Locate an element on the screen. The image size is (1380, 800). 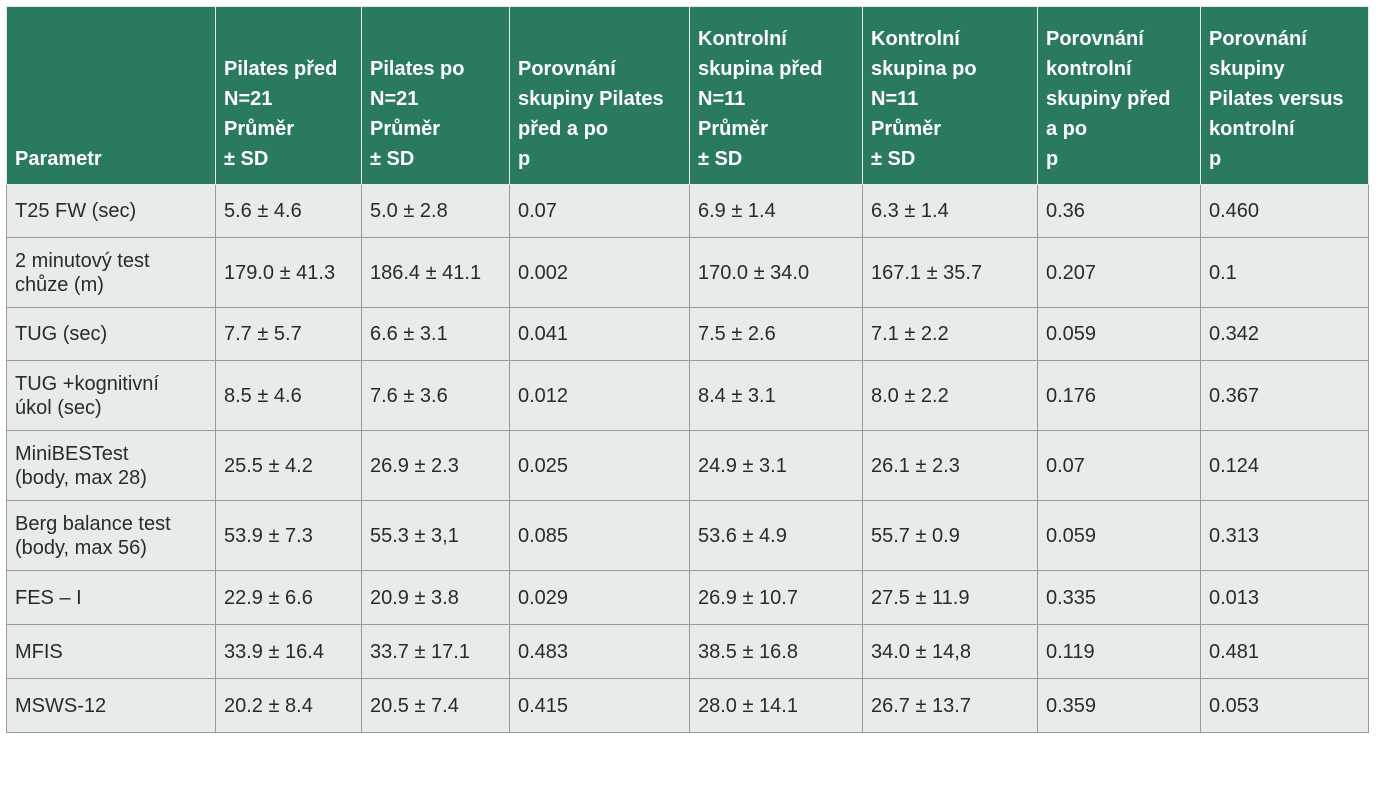
cell-value: 0.483 is located at coordinates (599, 651).